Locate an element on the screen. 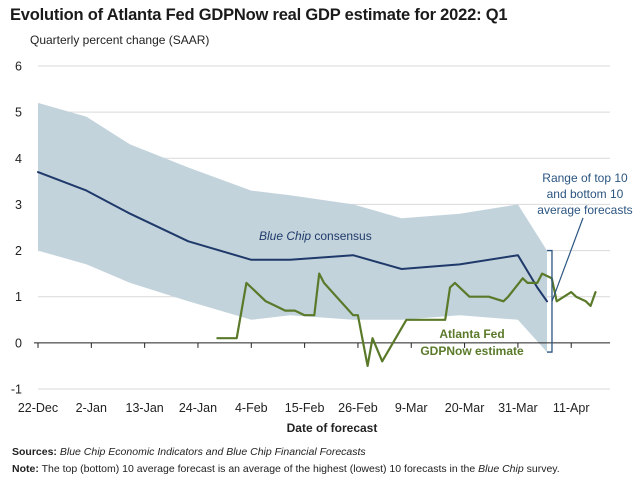  gdpnow-label-line1: Atlanta Fed is located at coordinates (471, 334).